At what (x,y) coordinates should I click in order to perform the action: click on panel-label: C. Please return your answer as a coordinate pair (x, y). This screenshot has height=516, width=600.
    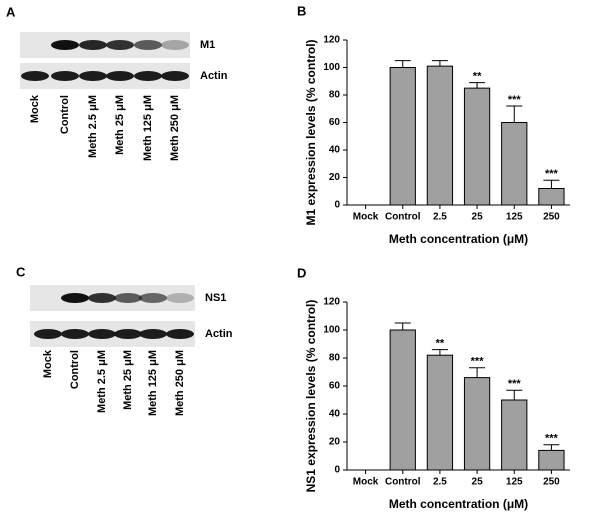
    Looking at the image, I should click on (21, 271).